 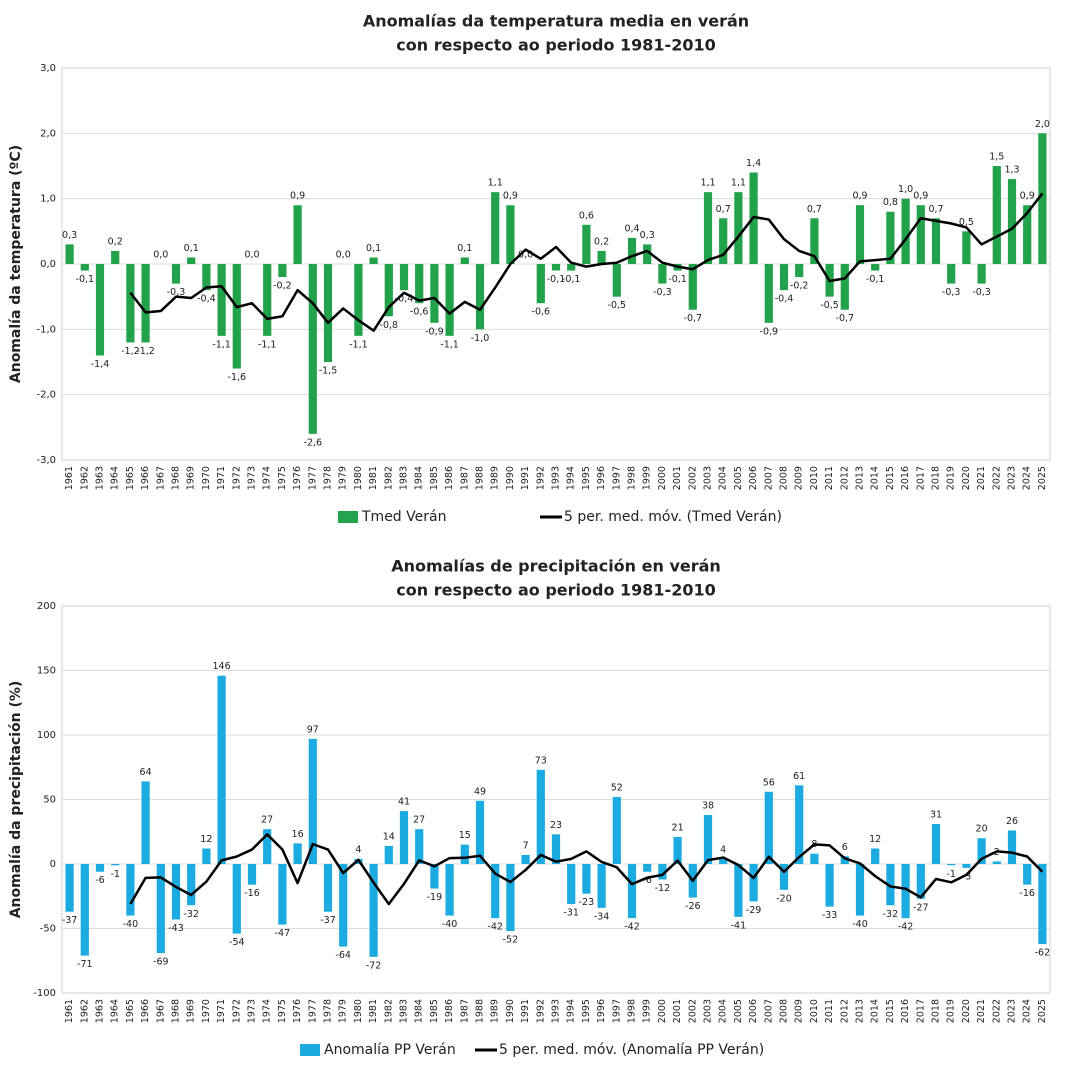 What do you see at coordinates (48, 929) in the screenshot?
I see `y-tick-label: -50` at bounding box center [48, 929].